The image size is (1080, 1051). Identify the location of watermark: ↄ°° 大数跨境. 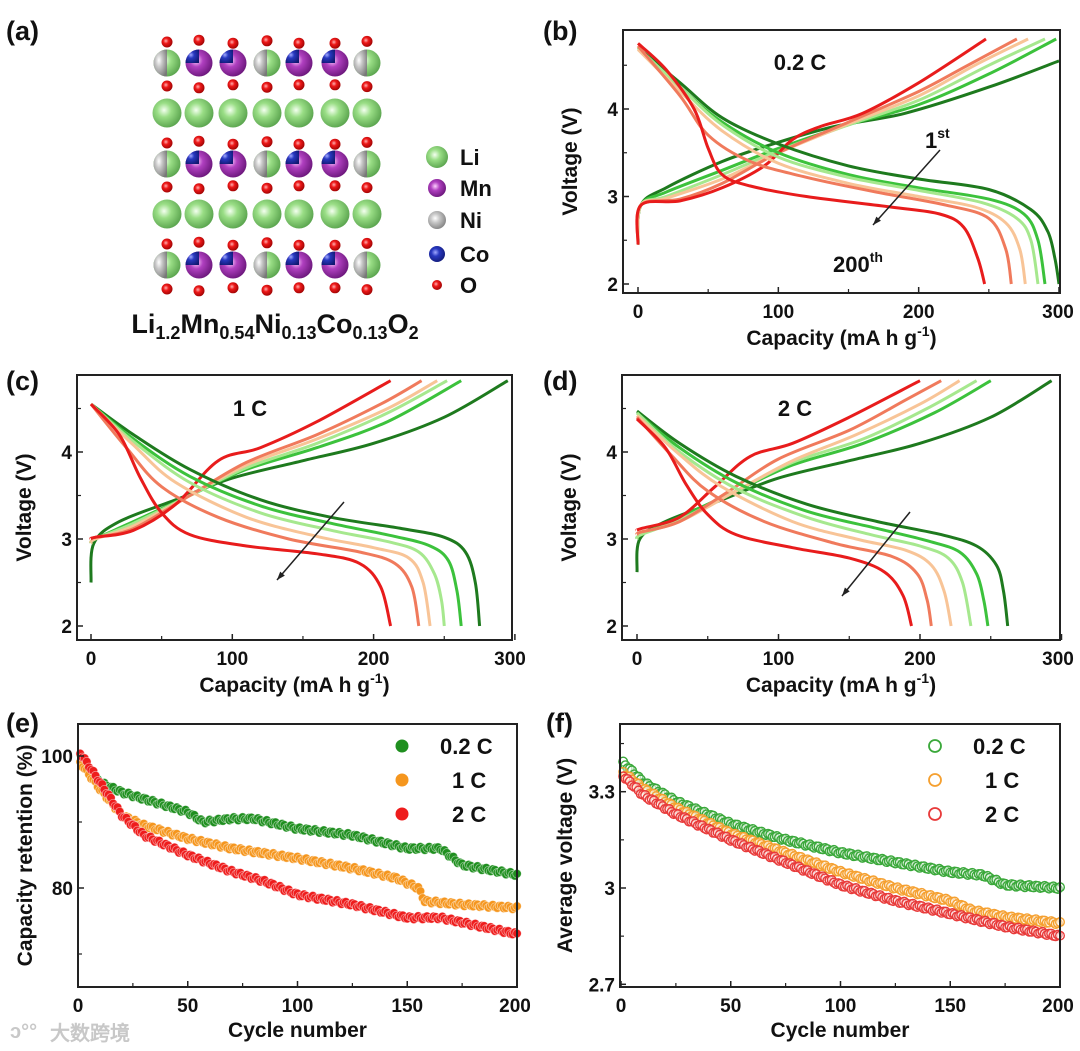
(70, 1033).